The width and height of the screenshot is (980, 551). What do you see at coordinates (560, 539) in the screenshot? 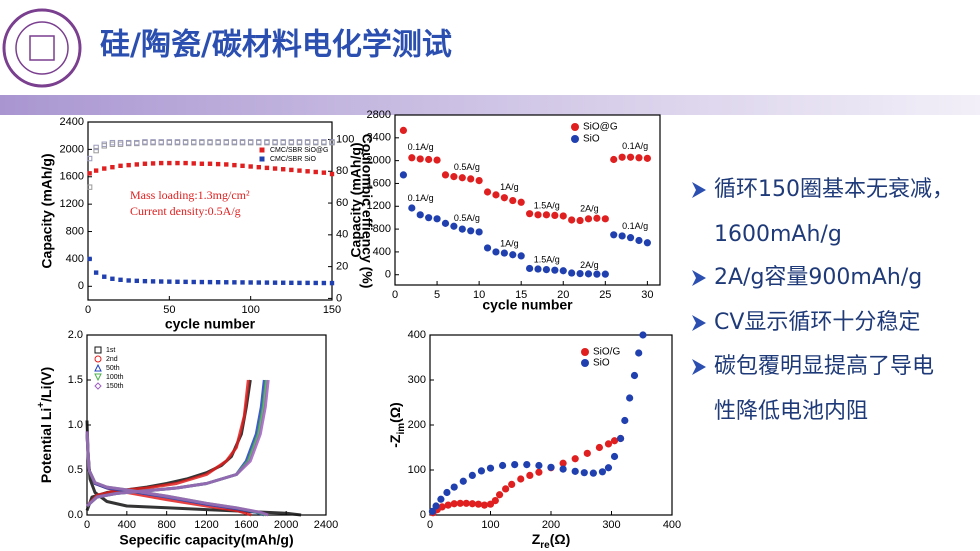
I see `label-part: (Ω)` at bounding box center [560, 539].